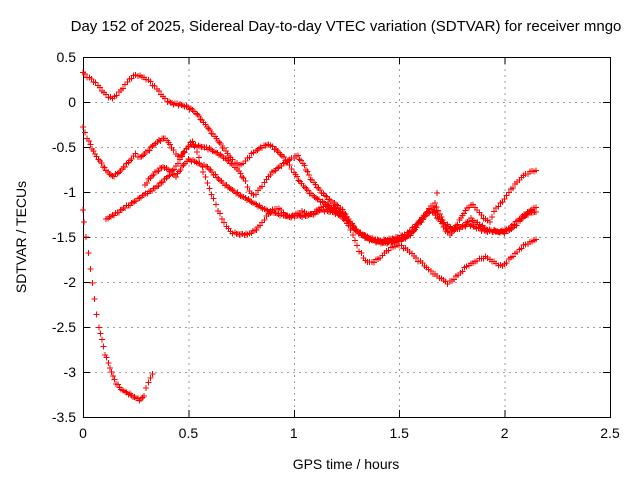 The image size is (640, 480). What do you see at coordinates (63, 327) in the screenshot?
I see `y-tick-label: -2.5` at bounding box center [63, 327].